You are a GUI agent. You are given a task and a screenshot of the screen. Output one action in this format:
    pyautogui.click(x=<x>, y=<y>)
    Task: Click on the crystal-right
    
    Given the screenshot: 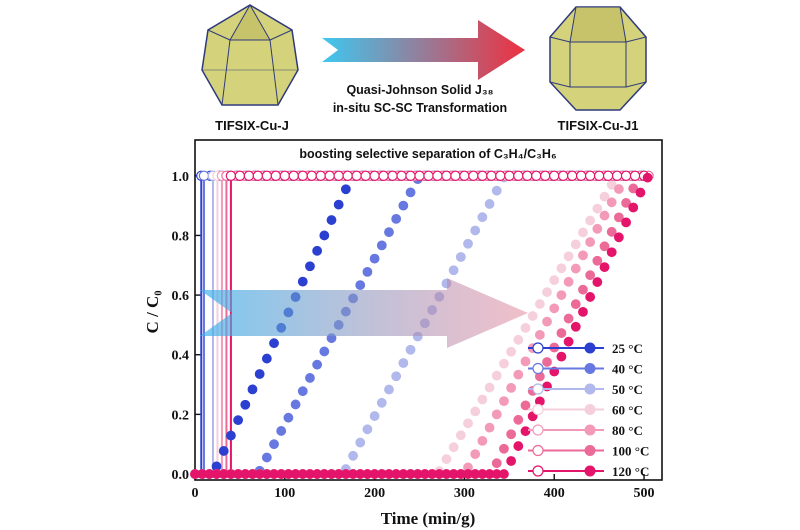 What is the action you would take?
    pyautogui.click(x=598, y=58)
    